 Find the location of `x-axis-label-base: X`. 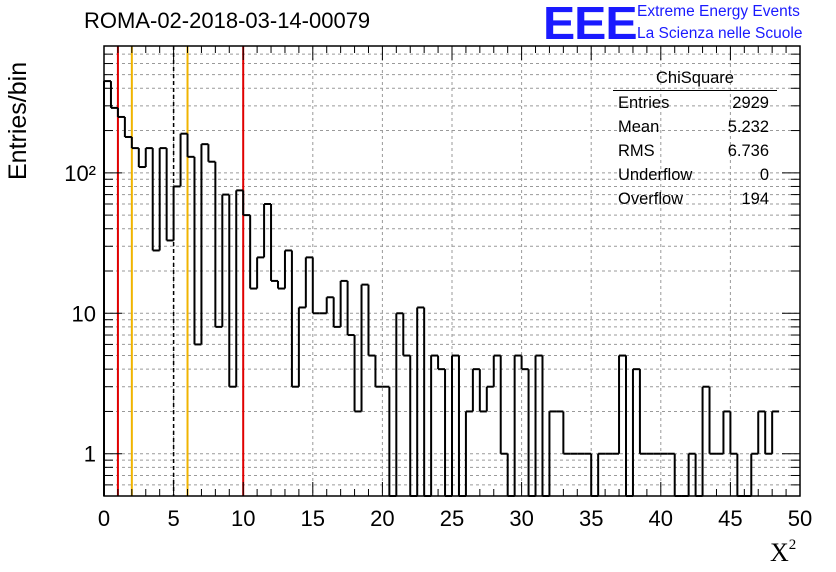

x-axis-label-base: X is located at coordinates (779, 552).